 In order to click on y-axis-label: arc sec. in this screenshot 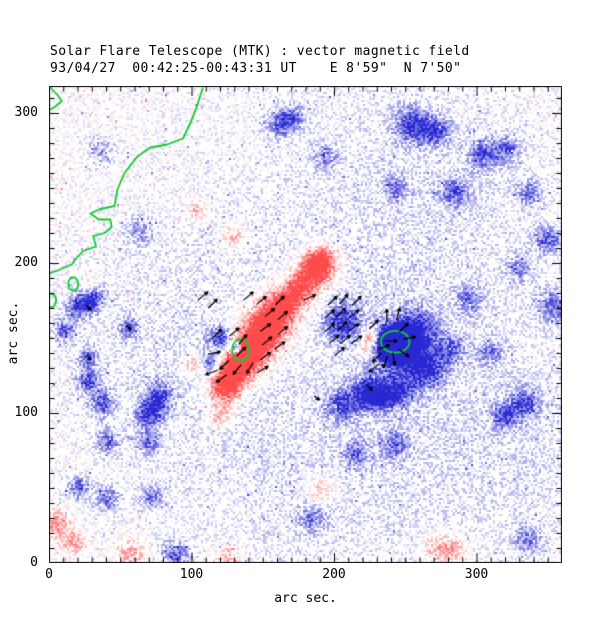, I will do `click(13, 333)`.